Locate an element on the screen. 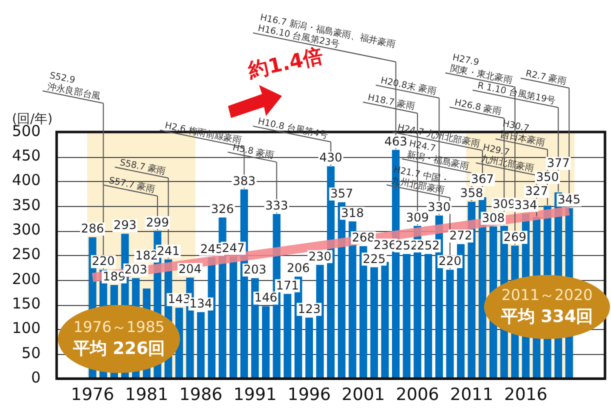 This screenshot has width=611, height=409. data-label: 268 is located at coordinates (363, 237).